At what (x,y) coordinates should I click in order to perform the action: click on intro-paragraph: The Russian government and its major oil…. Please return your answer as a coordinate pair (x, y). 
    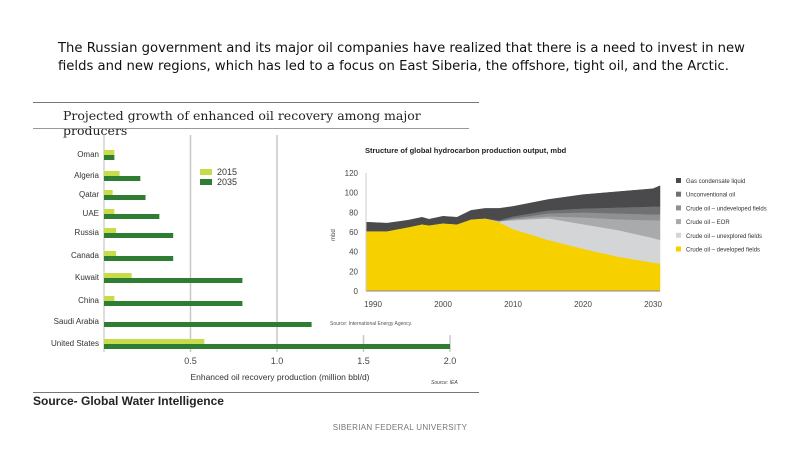
    Looking at the image, I should click on (401, 57).